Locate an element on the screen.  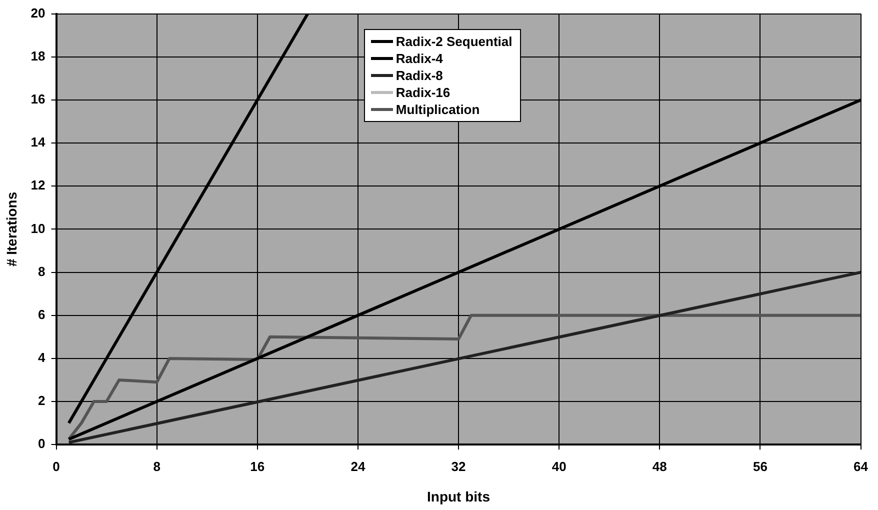
x-tick-label: 40 is located at coordinates (559, 466).